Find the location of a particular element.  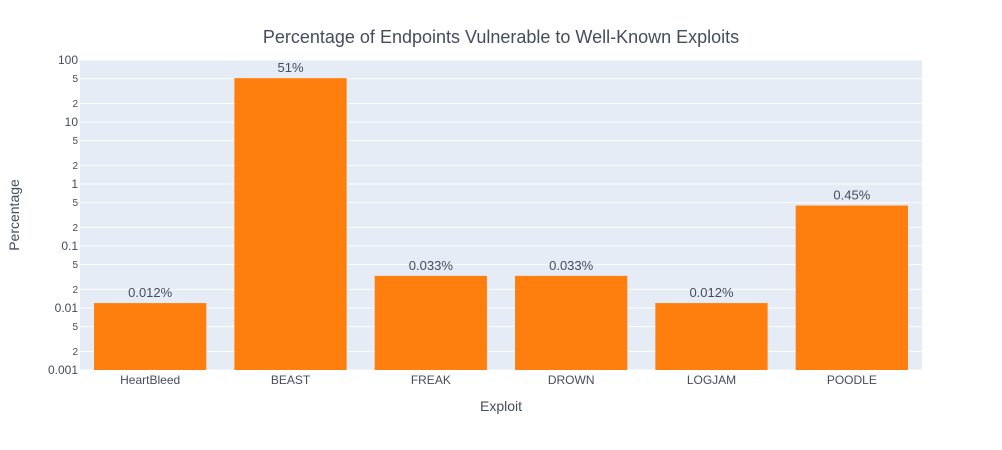

bar-freak is located at coordinates (430, 322).